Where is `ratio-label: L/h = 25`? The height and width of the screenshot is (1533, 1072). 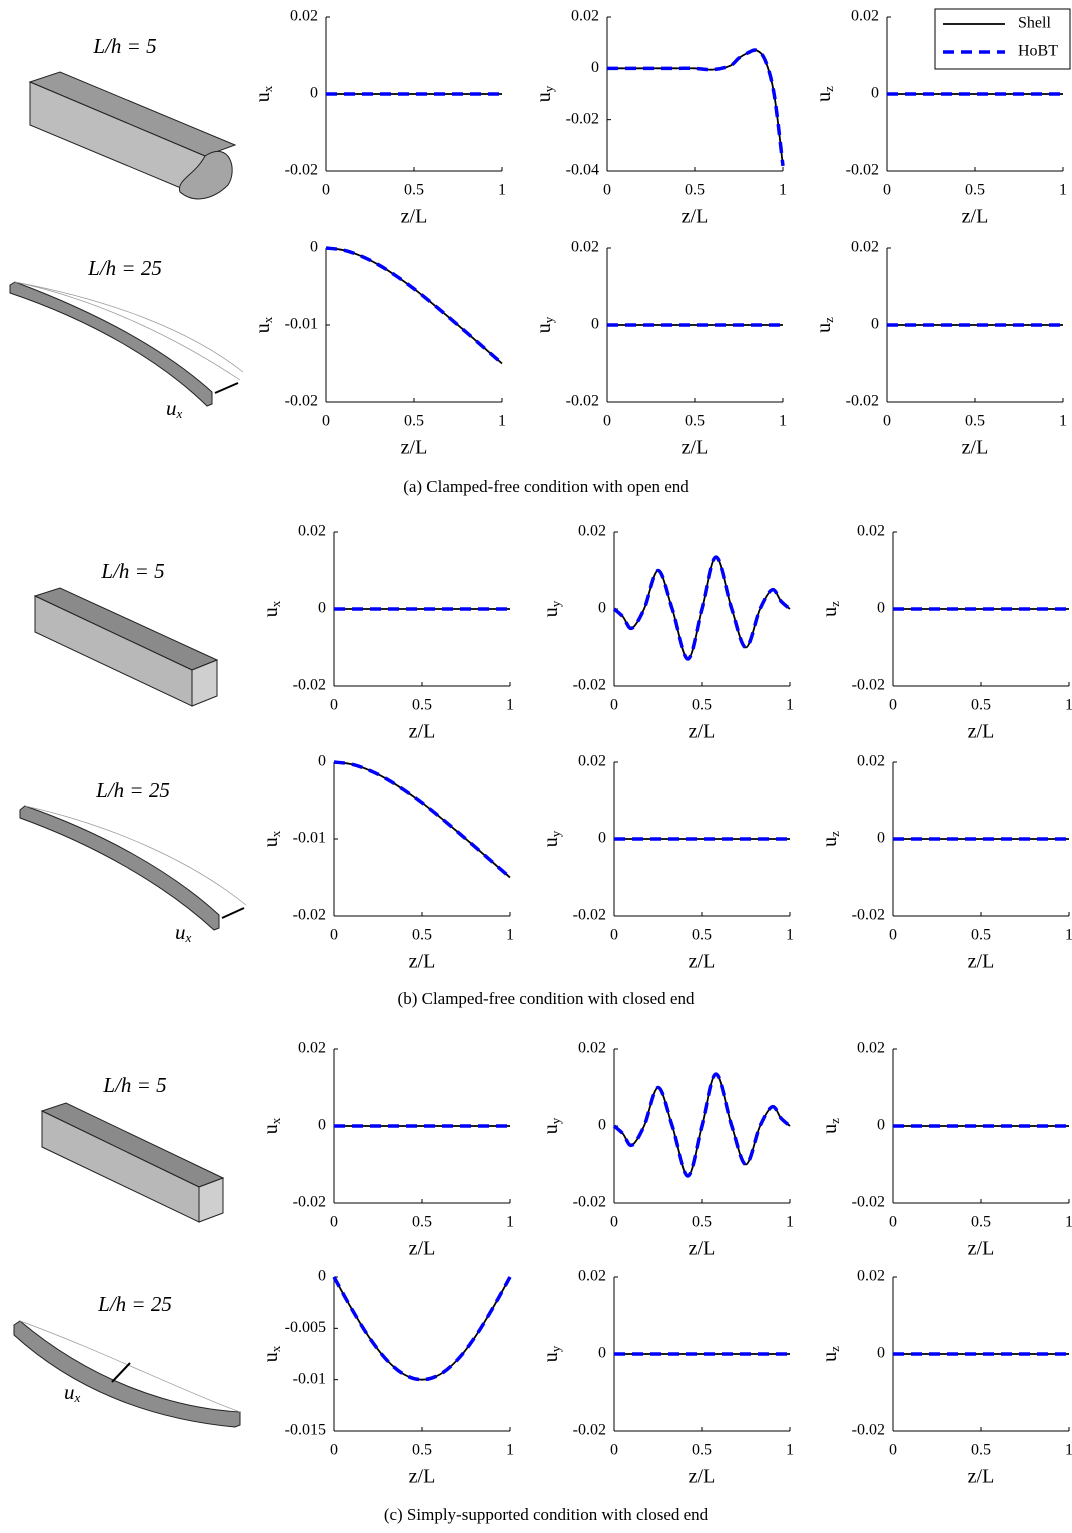 ratio-label: L/h = 25 is located at coordinates (132, 790).